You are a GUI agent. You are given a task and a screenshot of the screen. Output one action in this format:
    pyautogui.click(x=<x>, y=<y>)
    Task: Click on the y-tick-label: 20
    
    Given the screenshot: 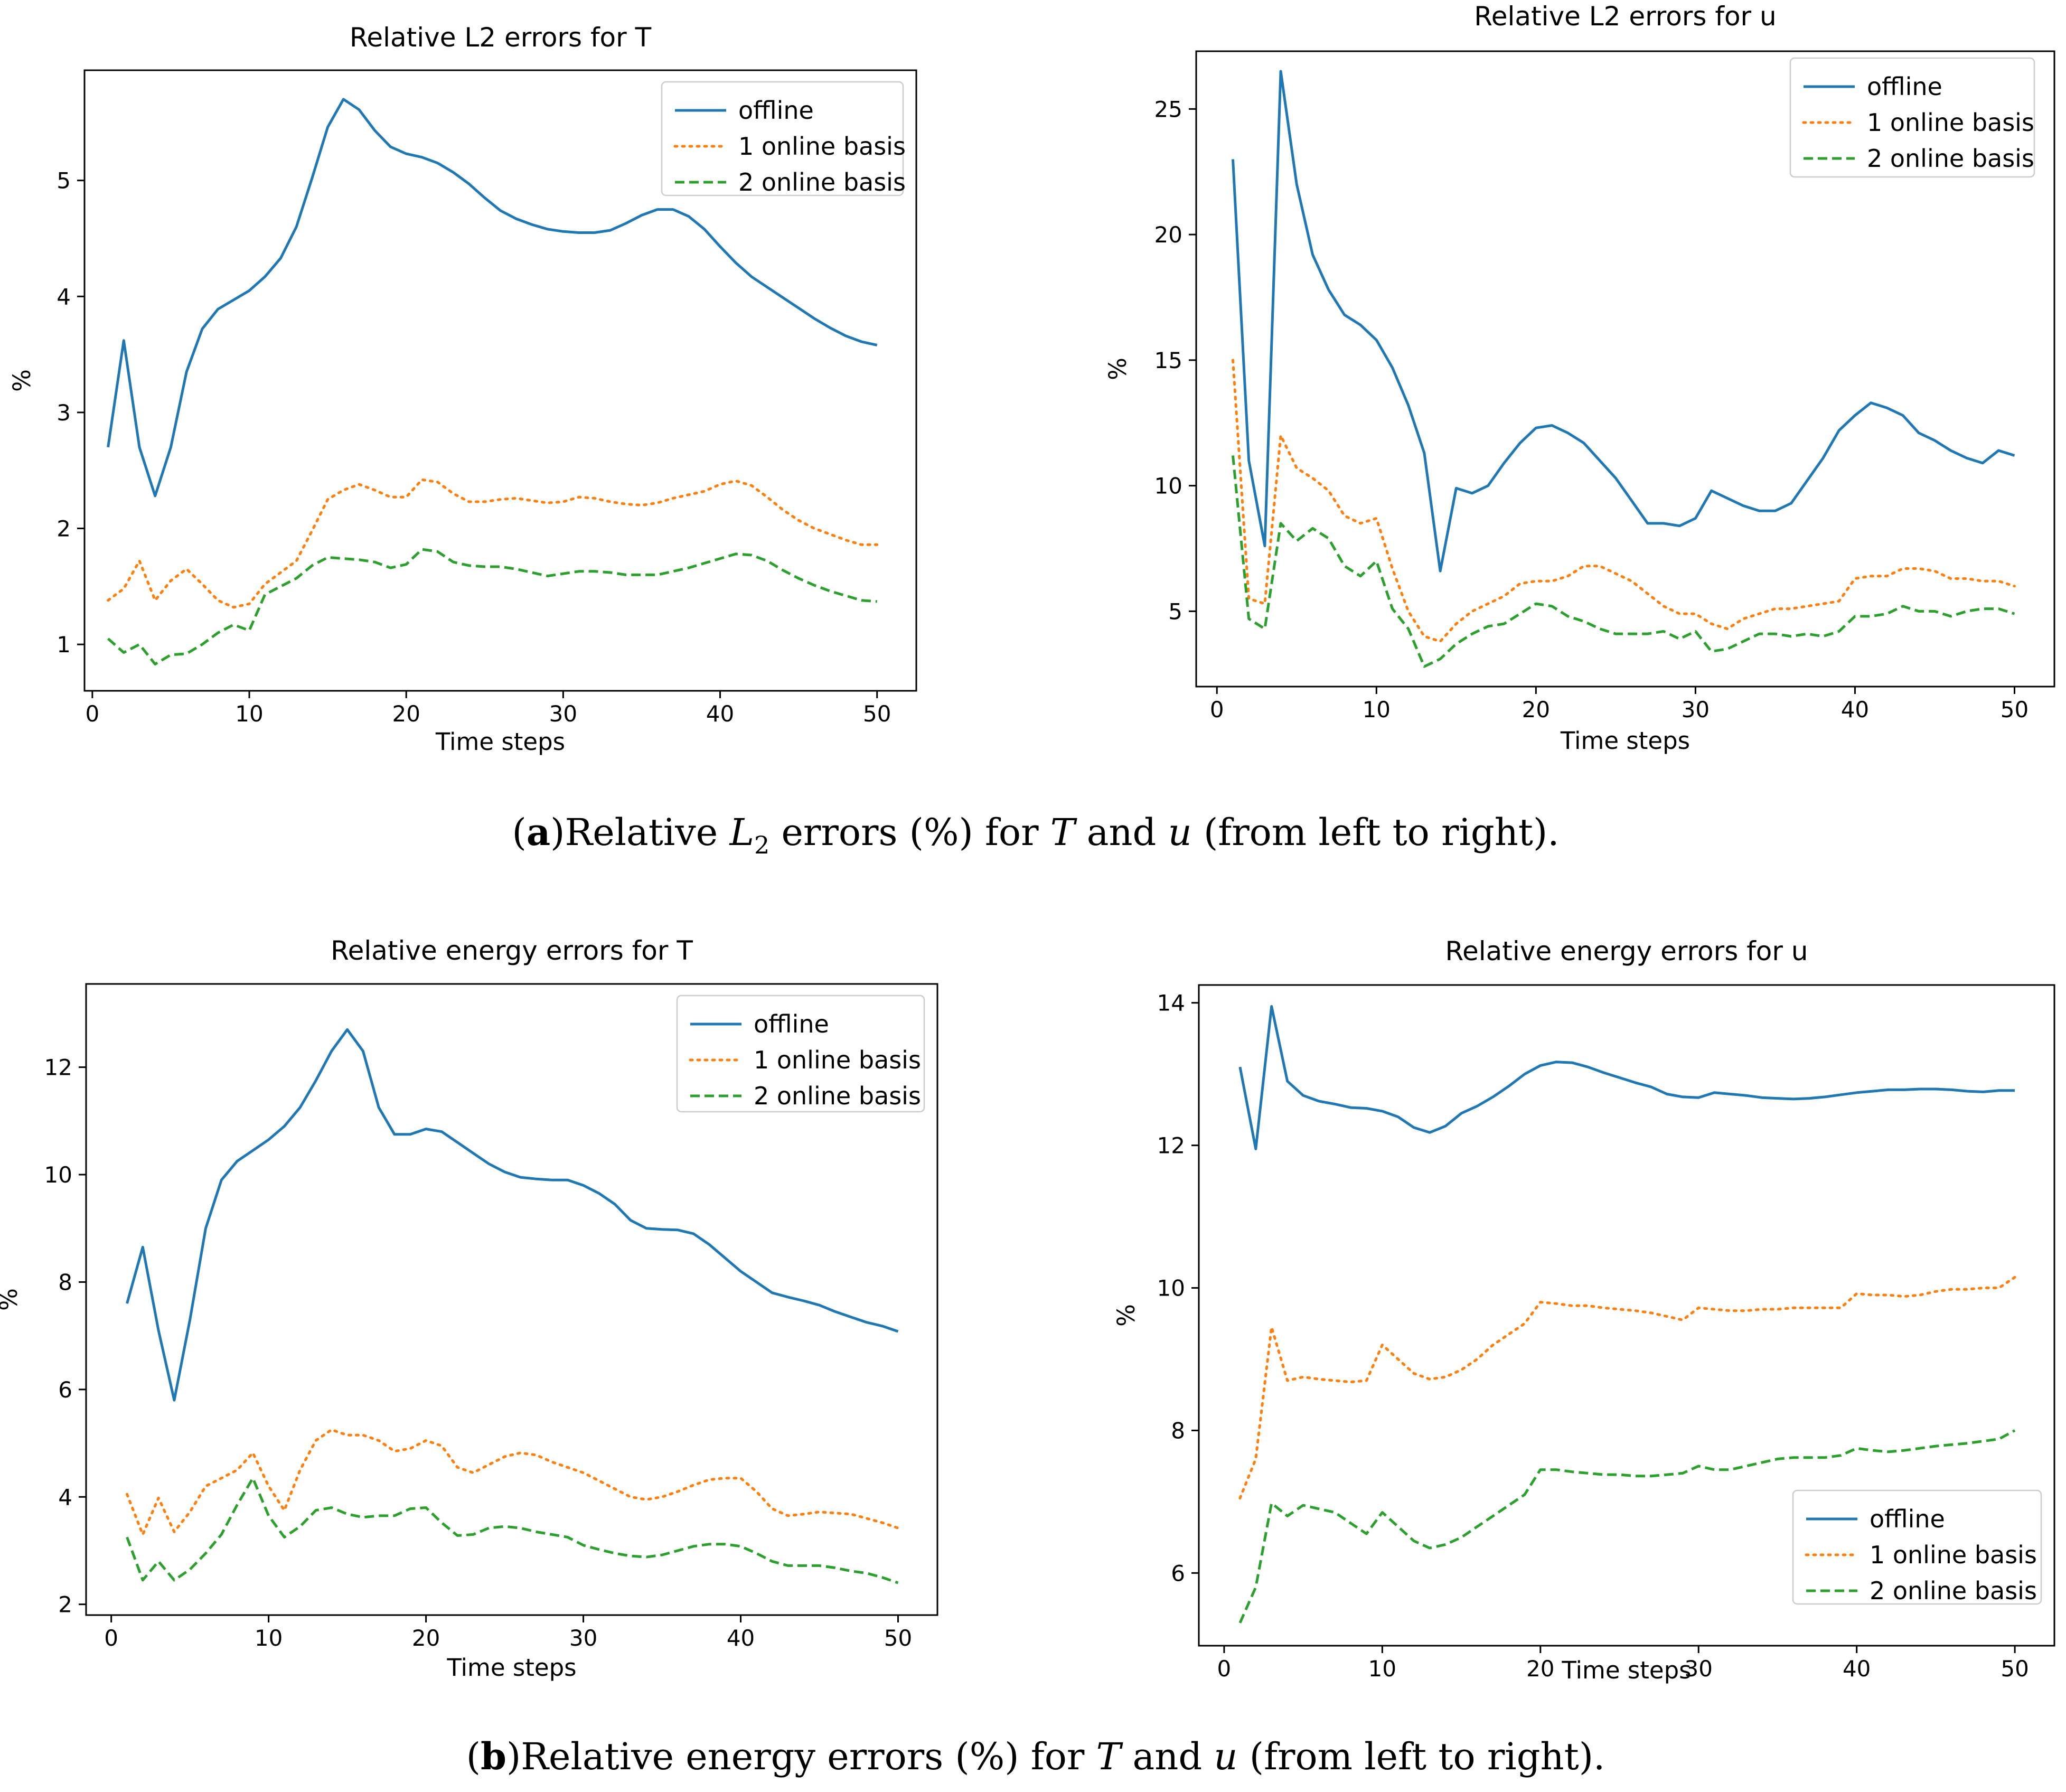 What is the action you would take?
    pyautogui.click(x=1168, y=235)
    